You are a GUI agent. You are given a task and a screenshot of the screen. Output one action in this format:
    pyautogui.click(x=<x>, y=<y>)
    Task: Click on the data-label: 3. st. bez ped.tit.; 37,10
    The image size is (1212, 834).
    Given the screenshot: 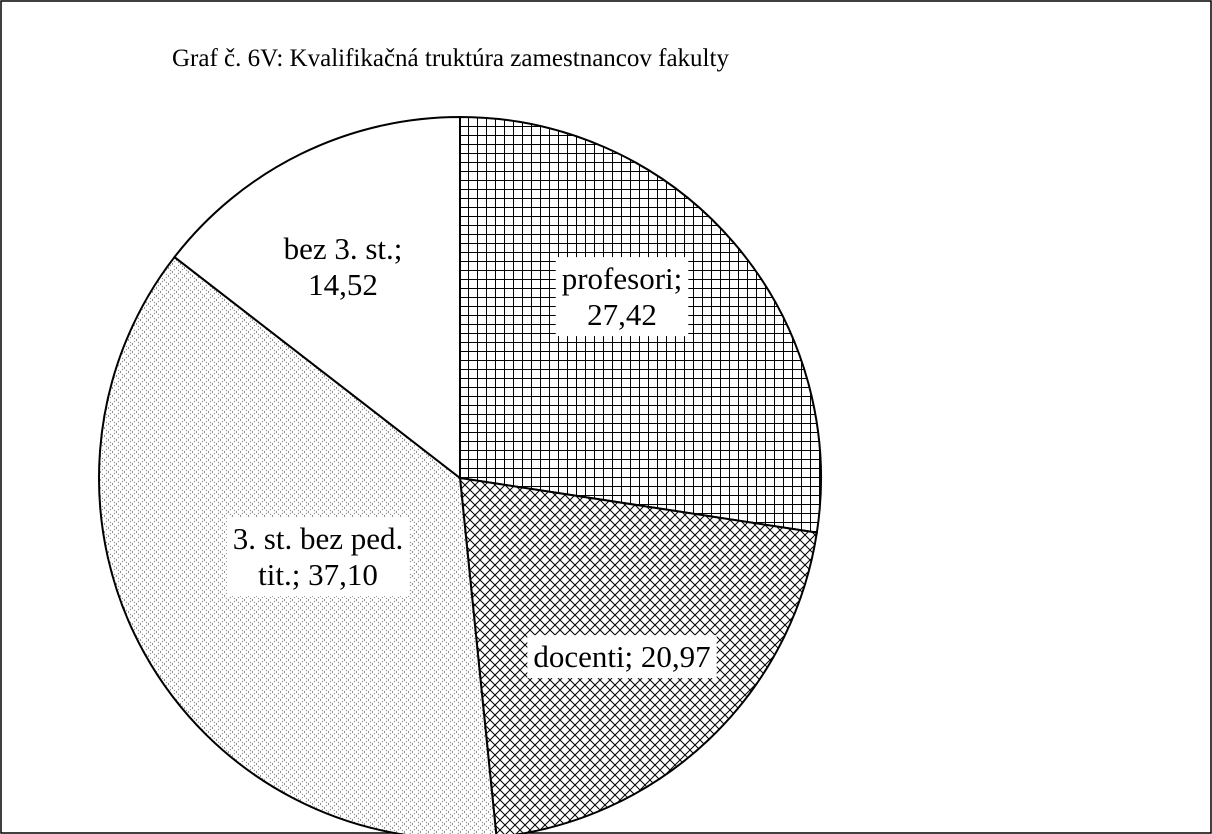 What is the action you would take?
    pyautogui.click(x=318, y=557)
    